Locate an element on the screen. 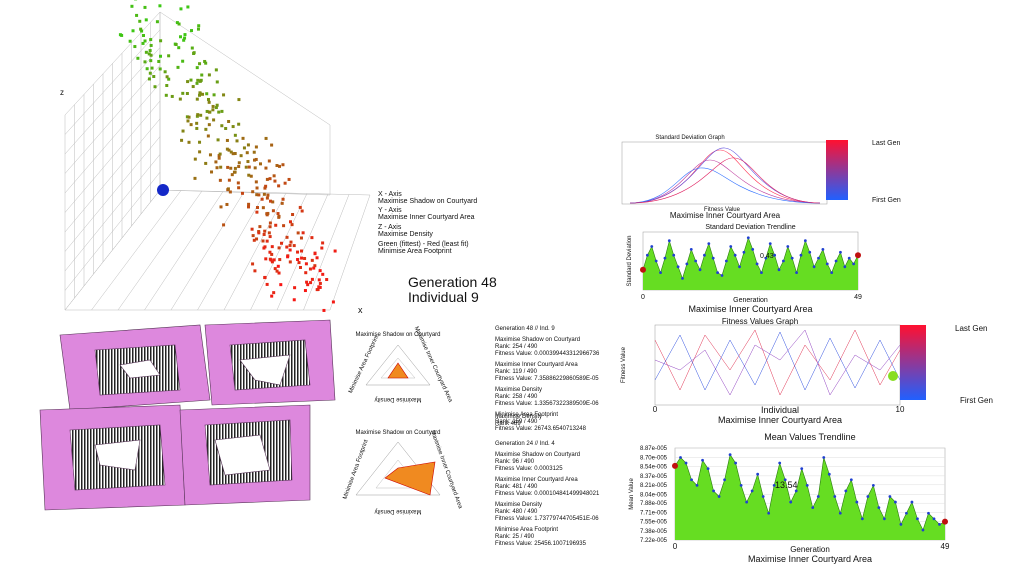 This screenshot has width=1024, height=576. chart-title: Fitness Values Graph is located at coordinates (760, 321).